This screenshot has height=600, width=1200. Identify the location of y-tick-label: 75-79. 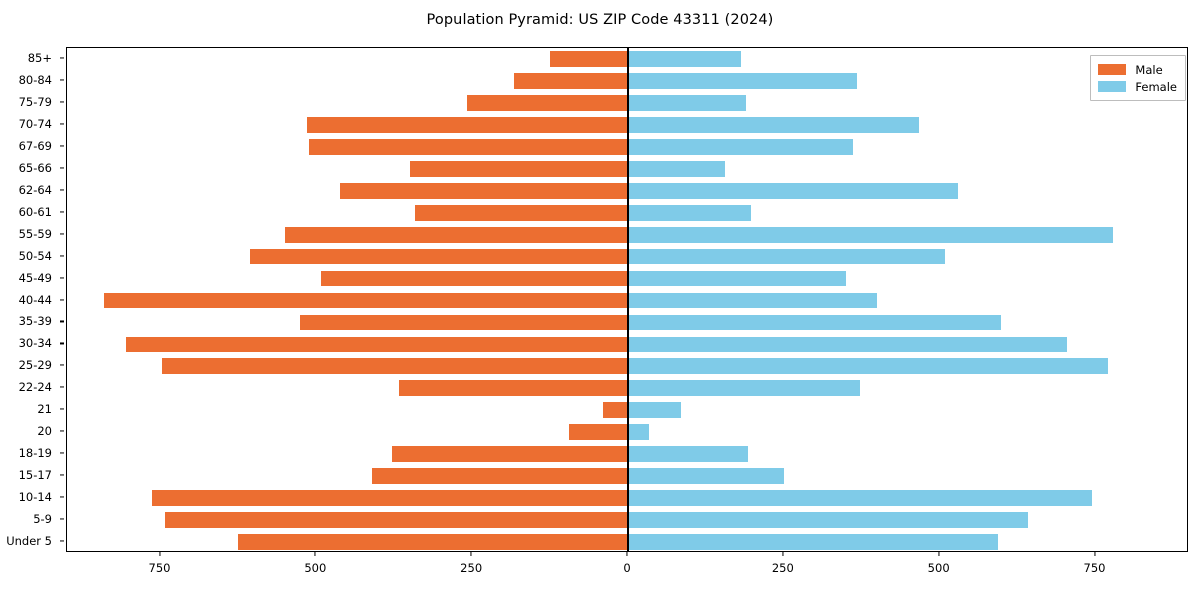
(35, 101).